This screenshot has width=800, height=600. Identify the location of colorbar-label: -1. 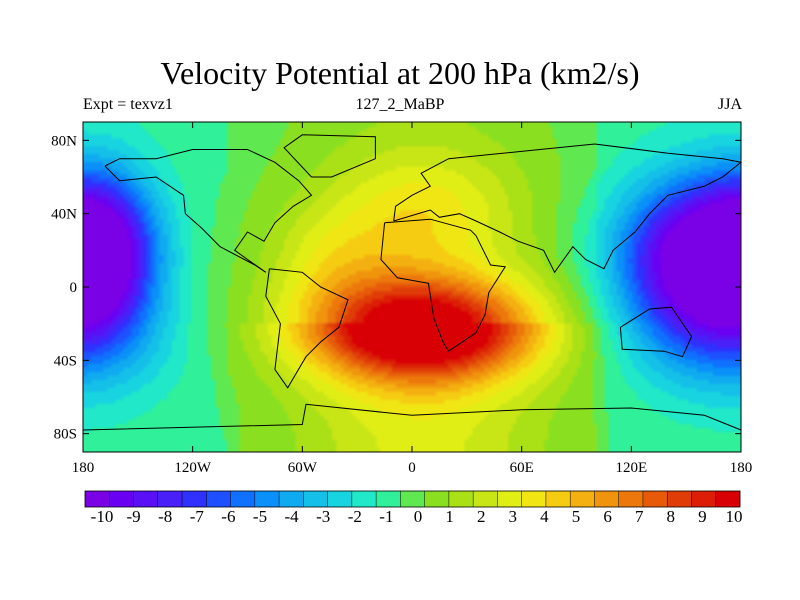
(386, 516).